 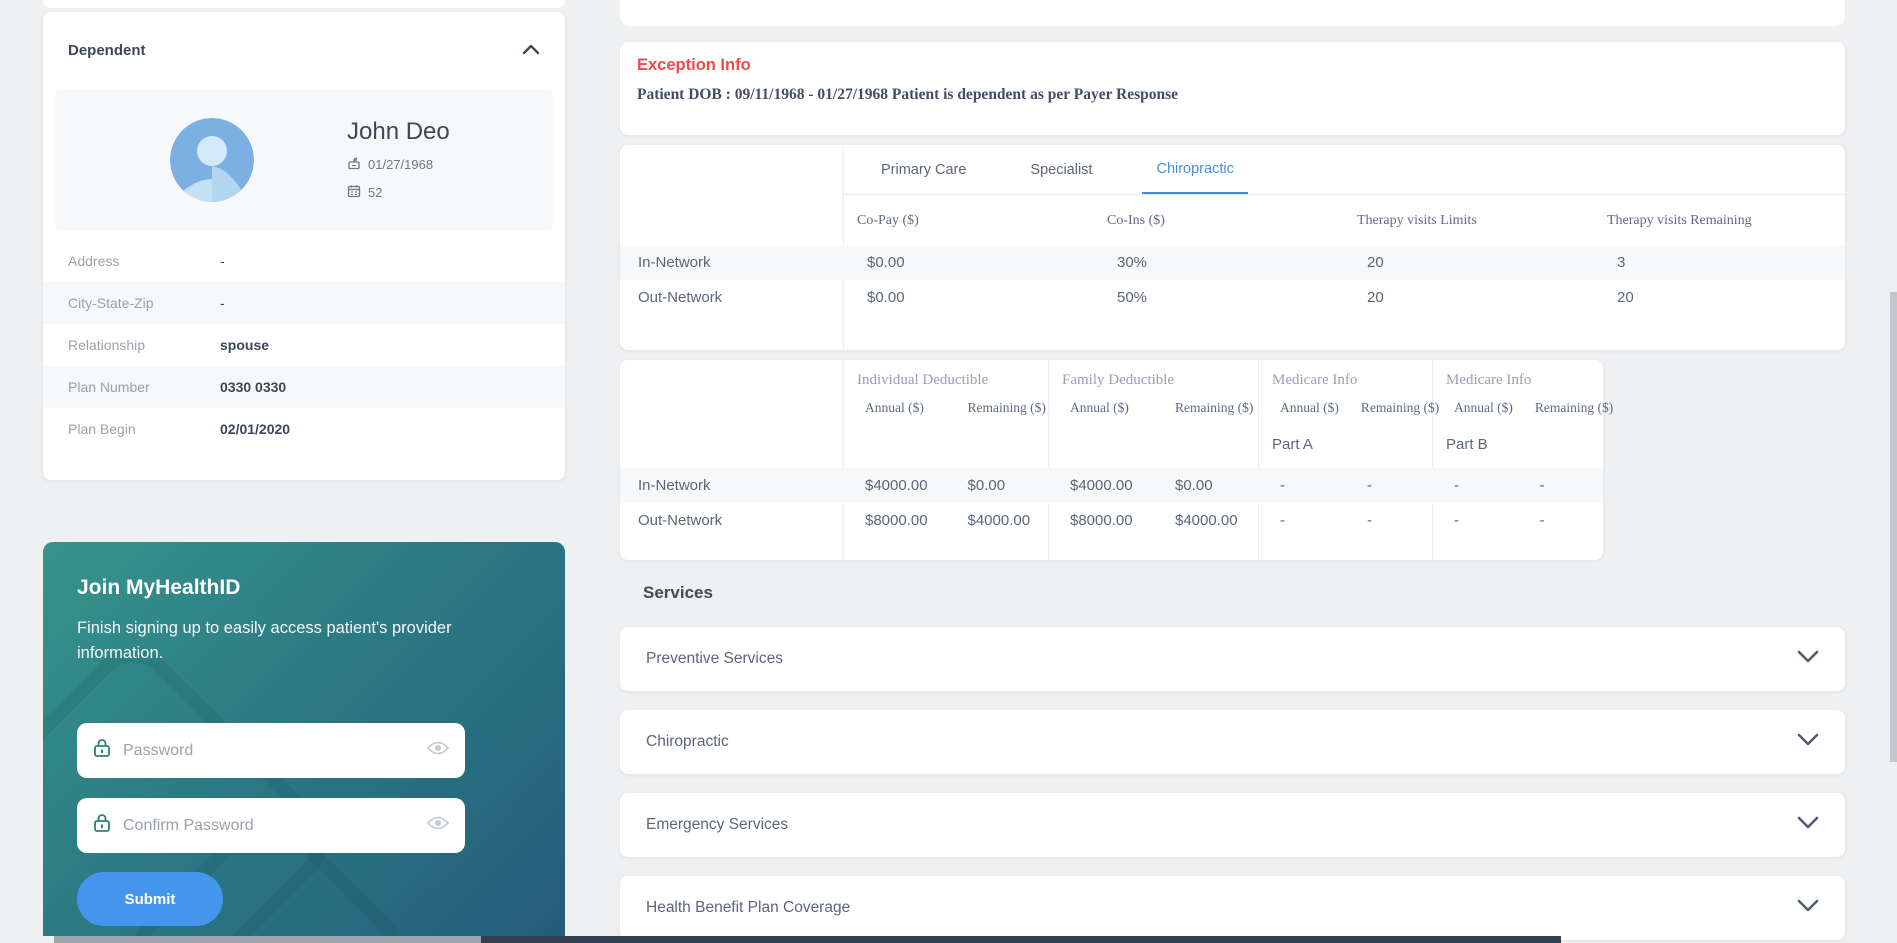 I want to click on medicare-part-label: Part A, so click(x=1292, y=444).